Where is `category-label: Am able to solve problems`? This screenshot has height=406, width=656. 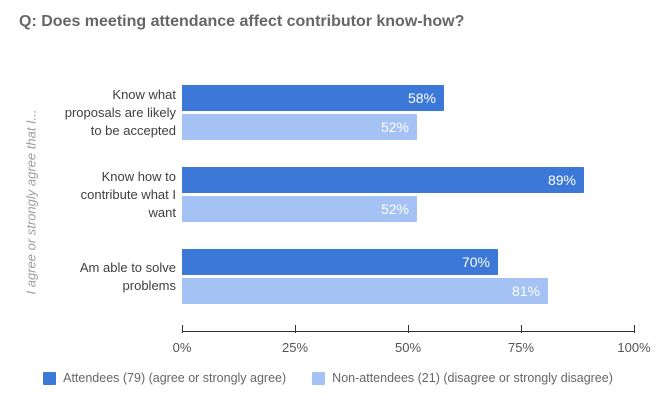
category-label: Am able to solve problems is located at coordinates (127, 276).